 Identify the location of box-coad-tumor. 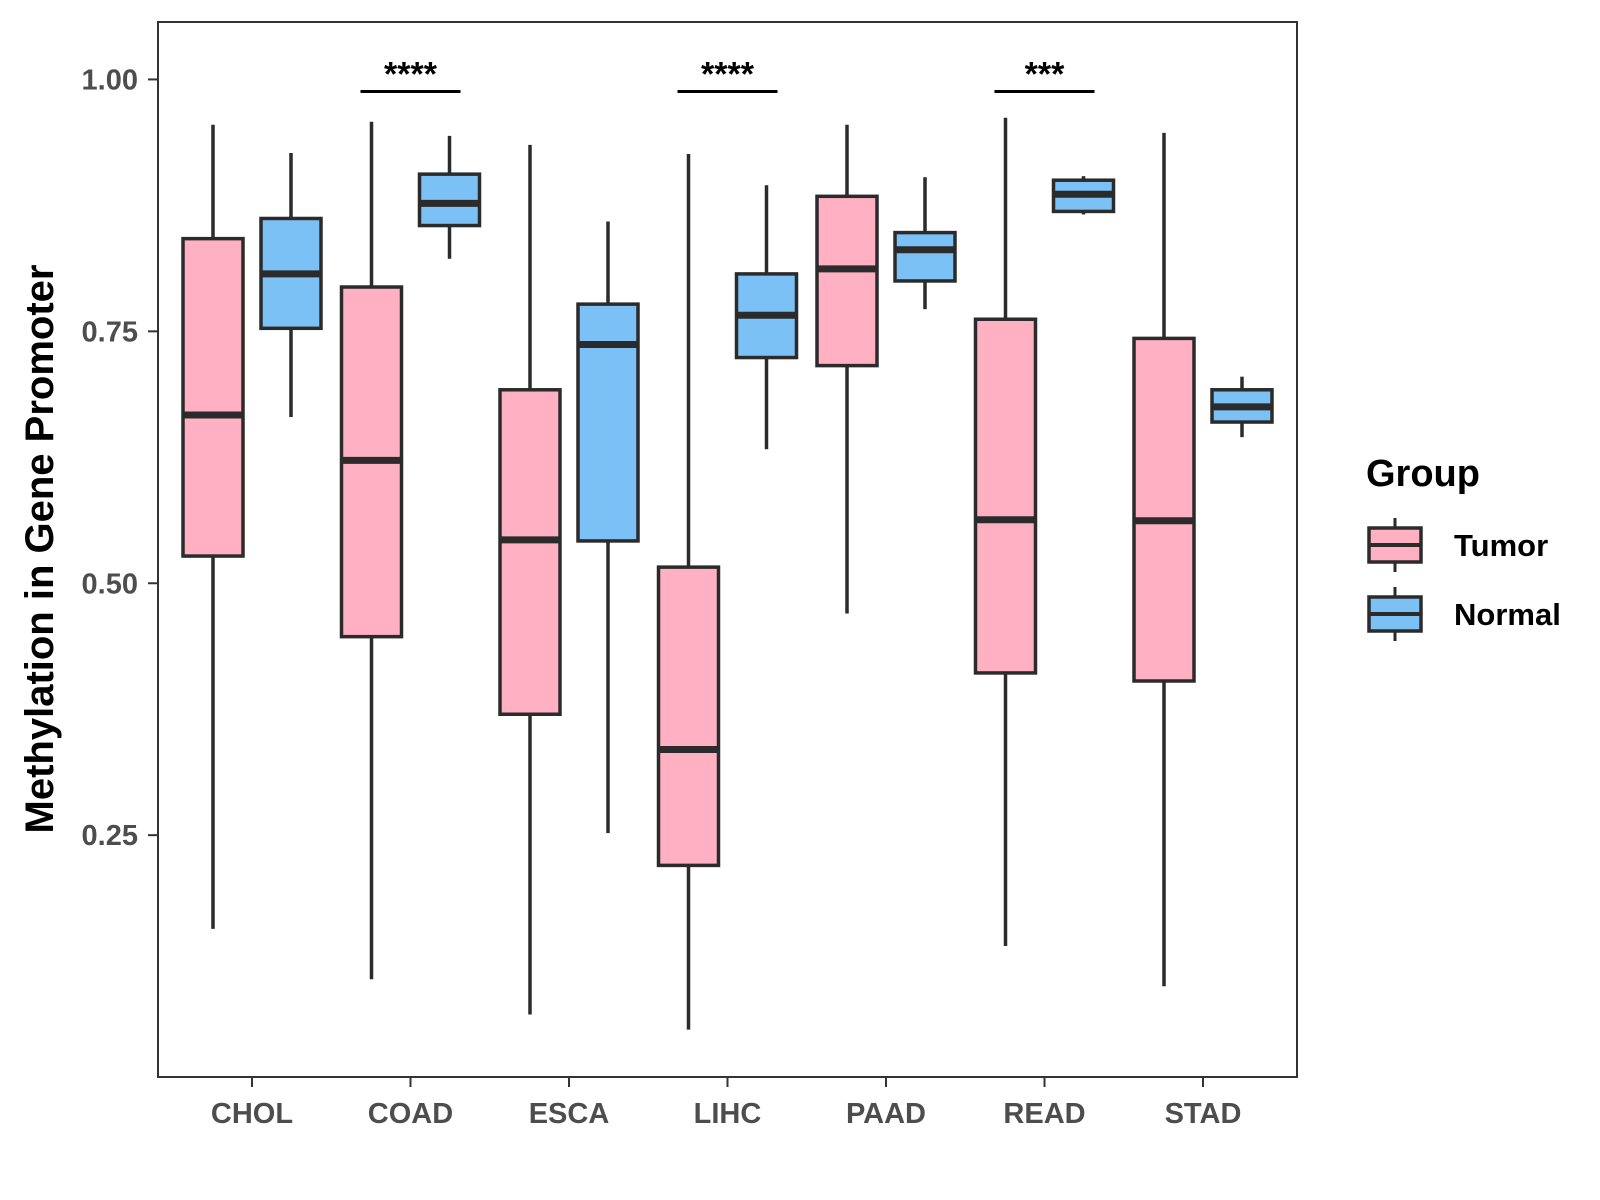
(371, 550).